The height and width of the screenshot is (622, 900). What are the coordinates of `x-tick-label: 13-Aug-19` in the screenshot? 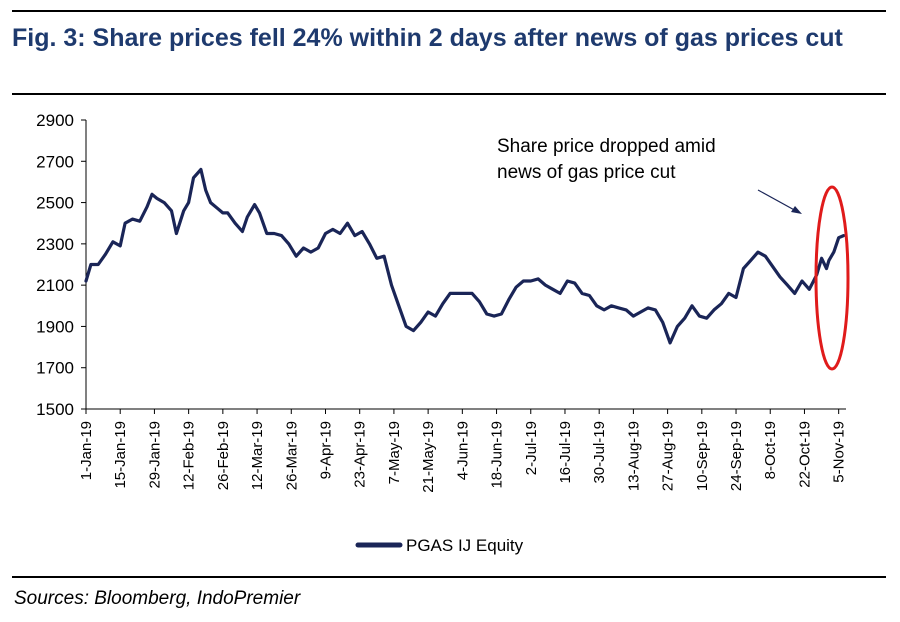 It's located at (633, 456).